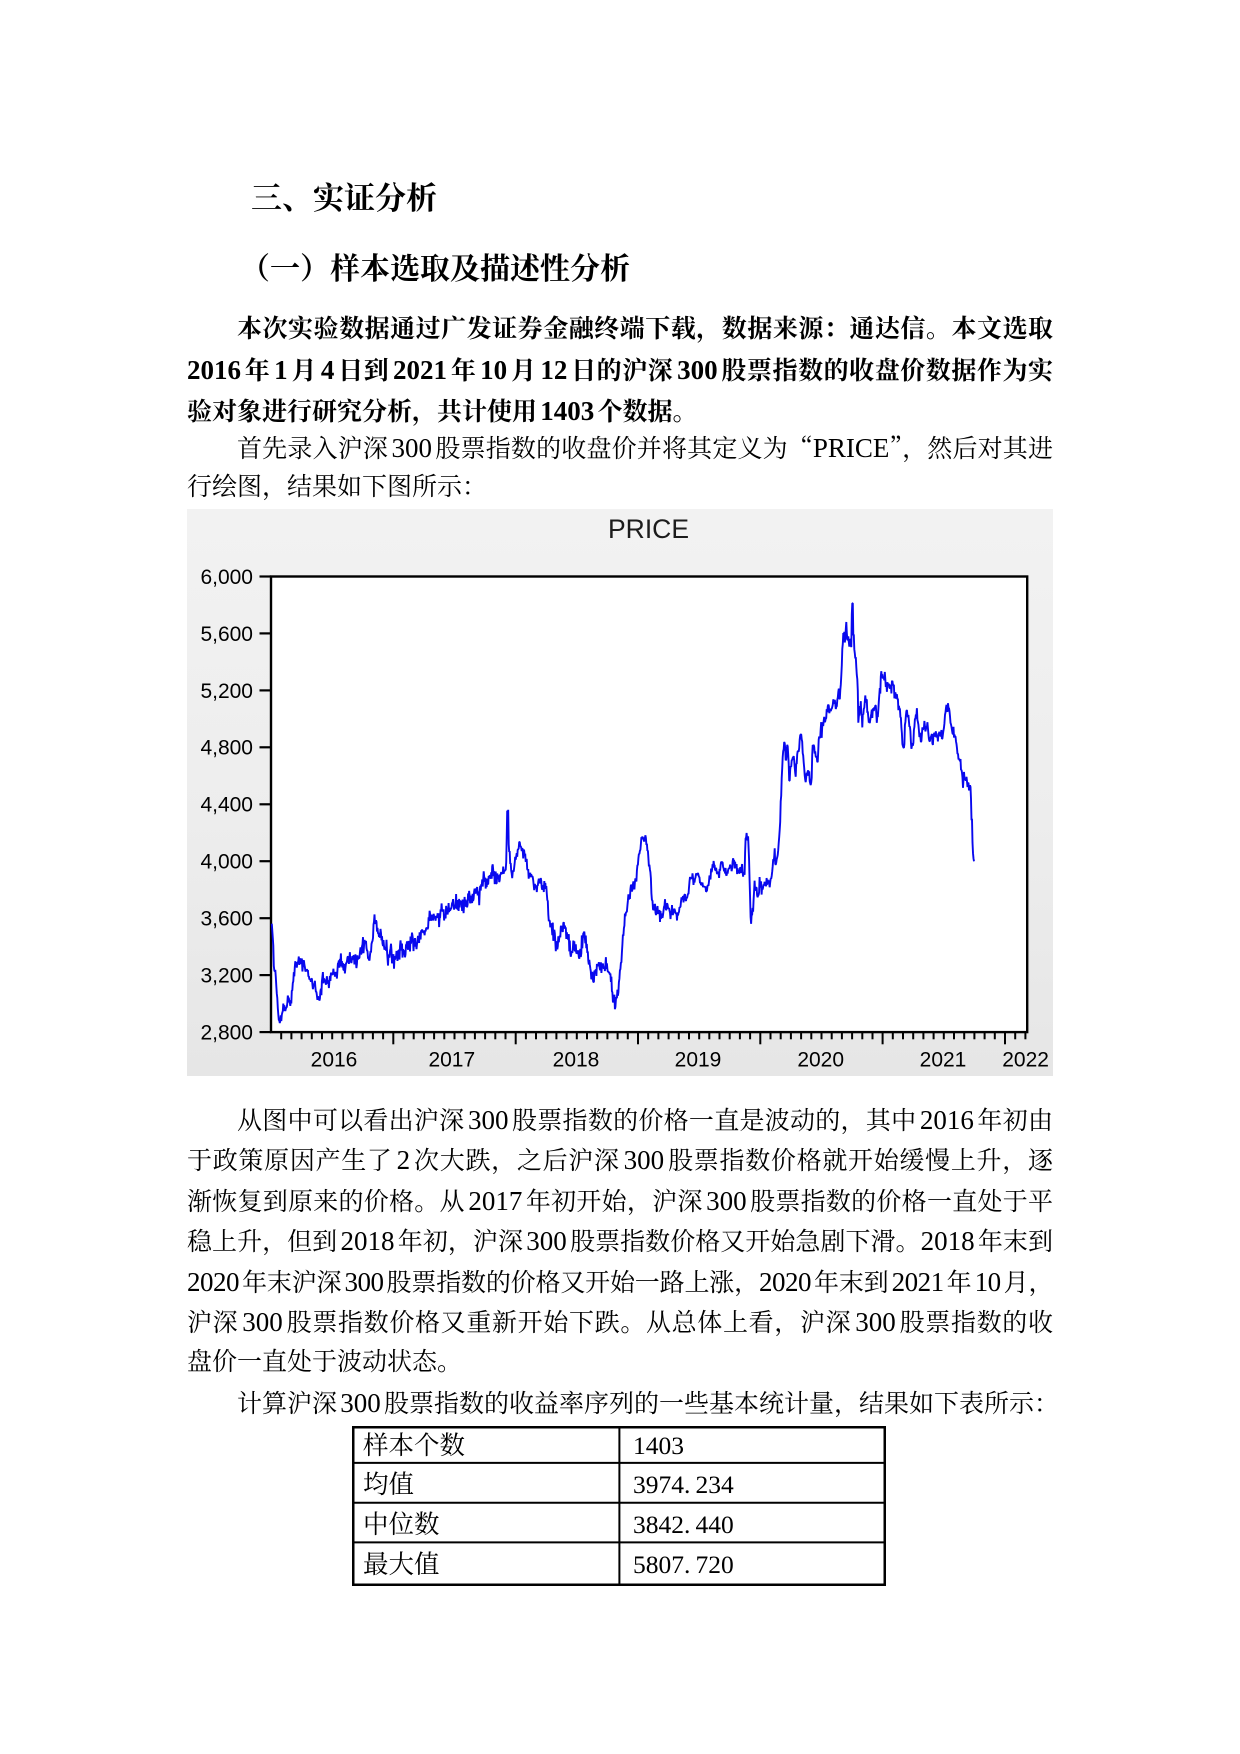 This screenshot has width=1240, height=1754. Describe the element at coordinates (226, 748) in the screenshot. I see `svg-text: 4,800` at that location.